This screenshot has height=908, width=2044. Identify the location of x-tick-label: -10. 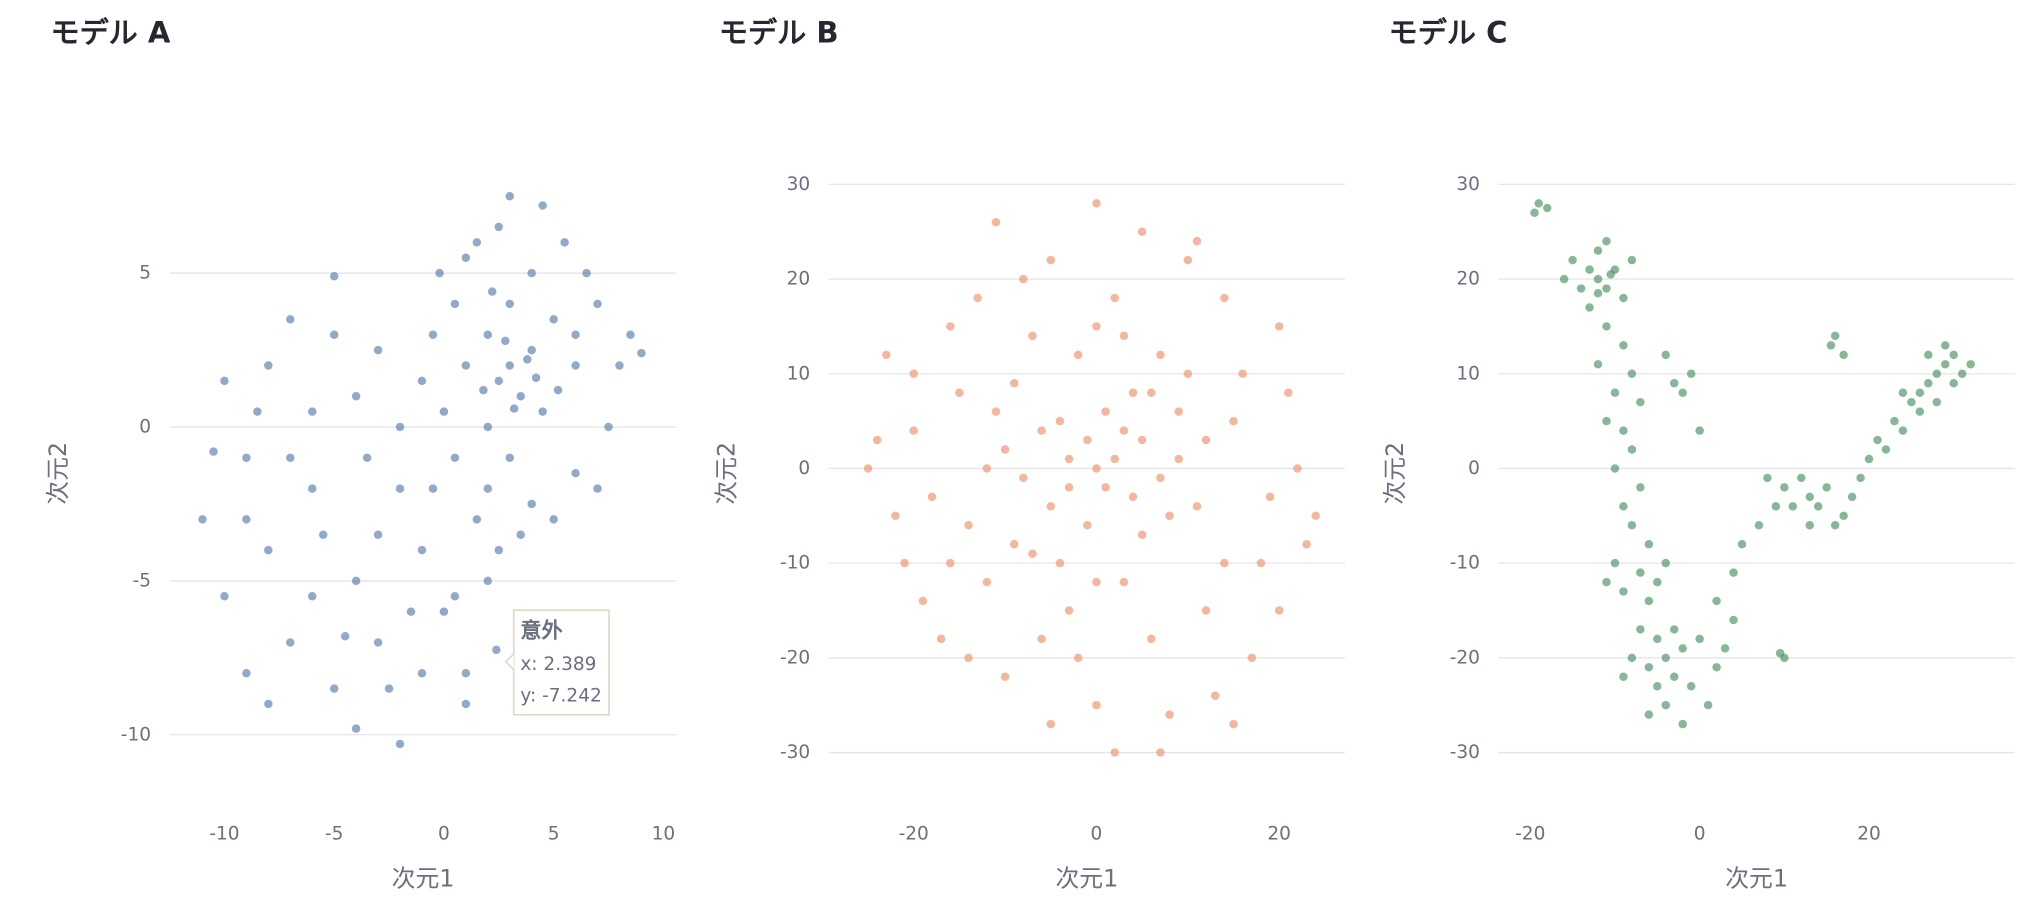
(224, 833).